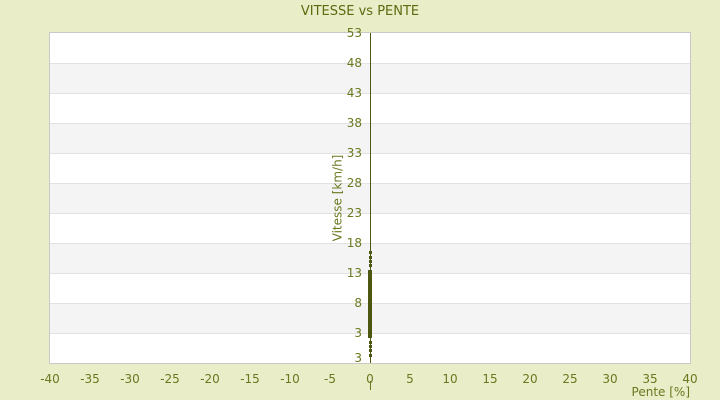  I want to click on x-tick-label: -30, so click(130, 379).